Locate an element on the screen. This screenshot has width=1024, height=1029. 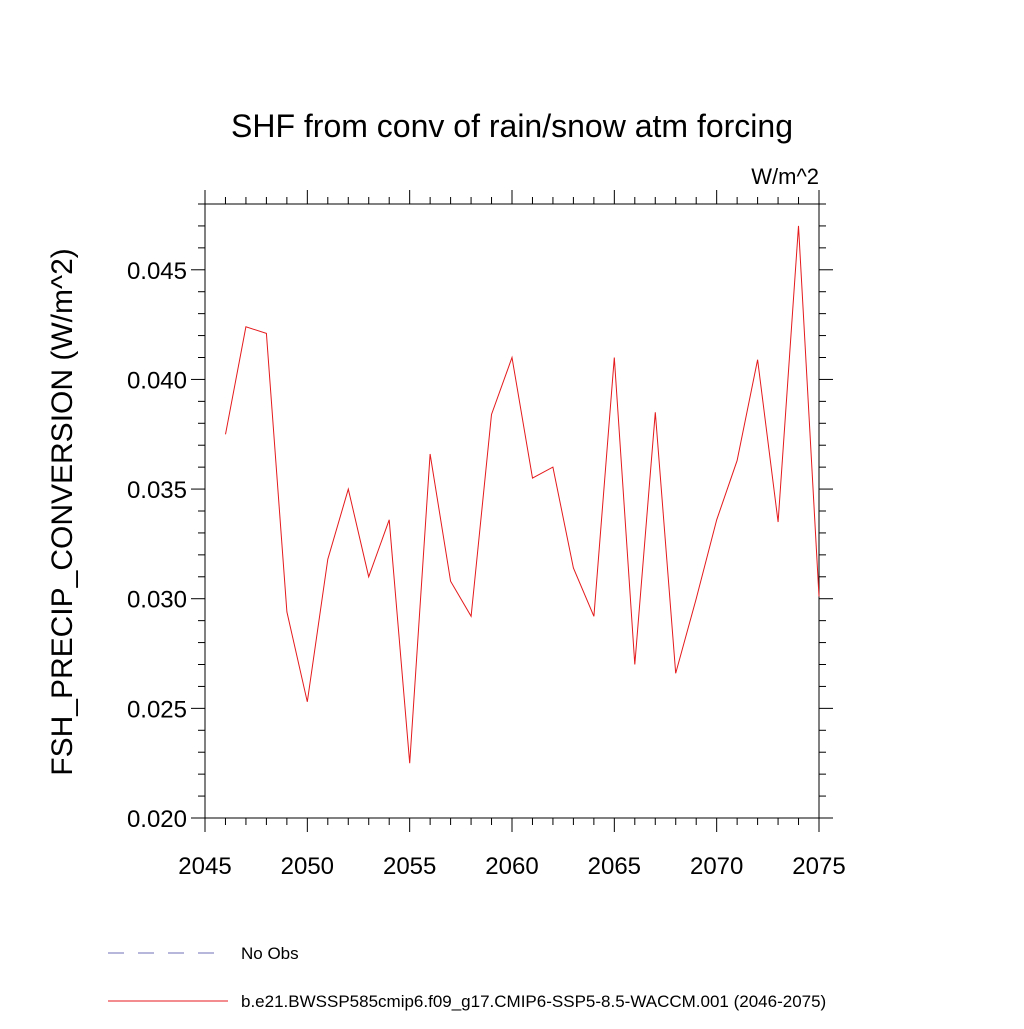
x-tick-label: 2045 is located at coordinates (204, 866).